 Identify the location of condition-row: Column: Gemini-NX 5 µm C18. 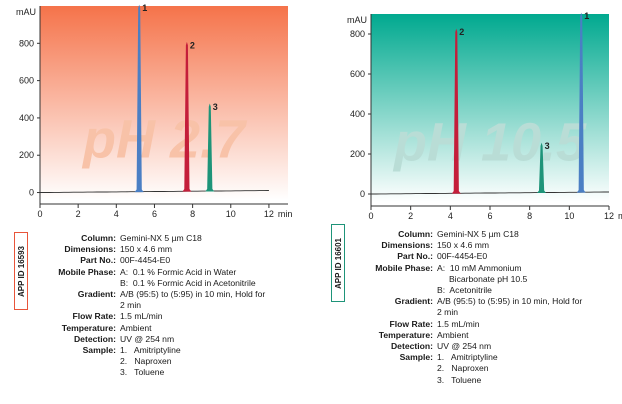
(466, 234).